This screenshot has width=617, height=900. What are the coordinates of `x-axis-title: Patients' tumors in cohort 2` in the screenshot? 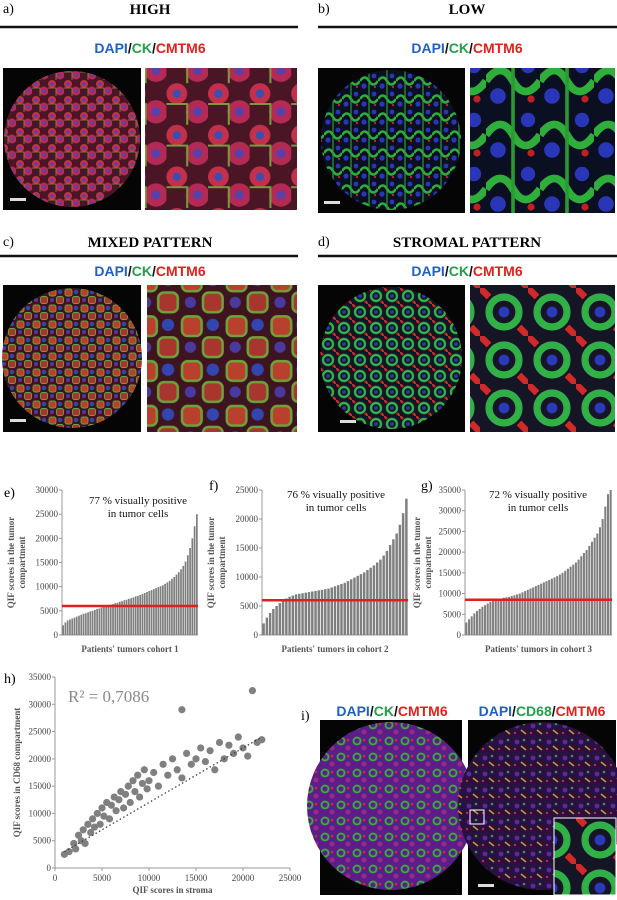 It's located at (335, 649).